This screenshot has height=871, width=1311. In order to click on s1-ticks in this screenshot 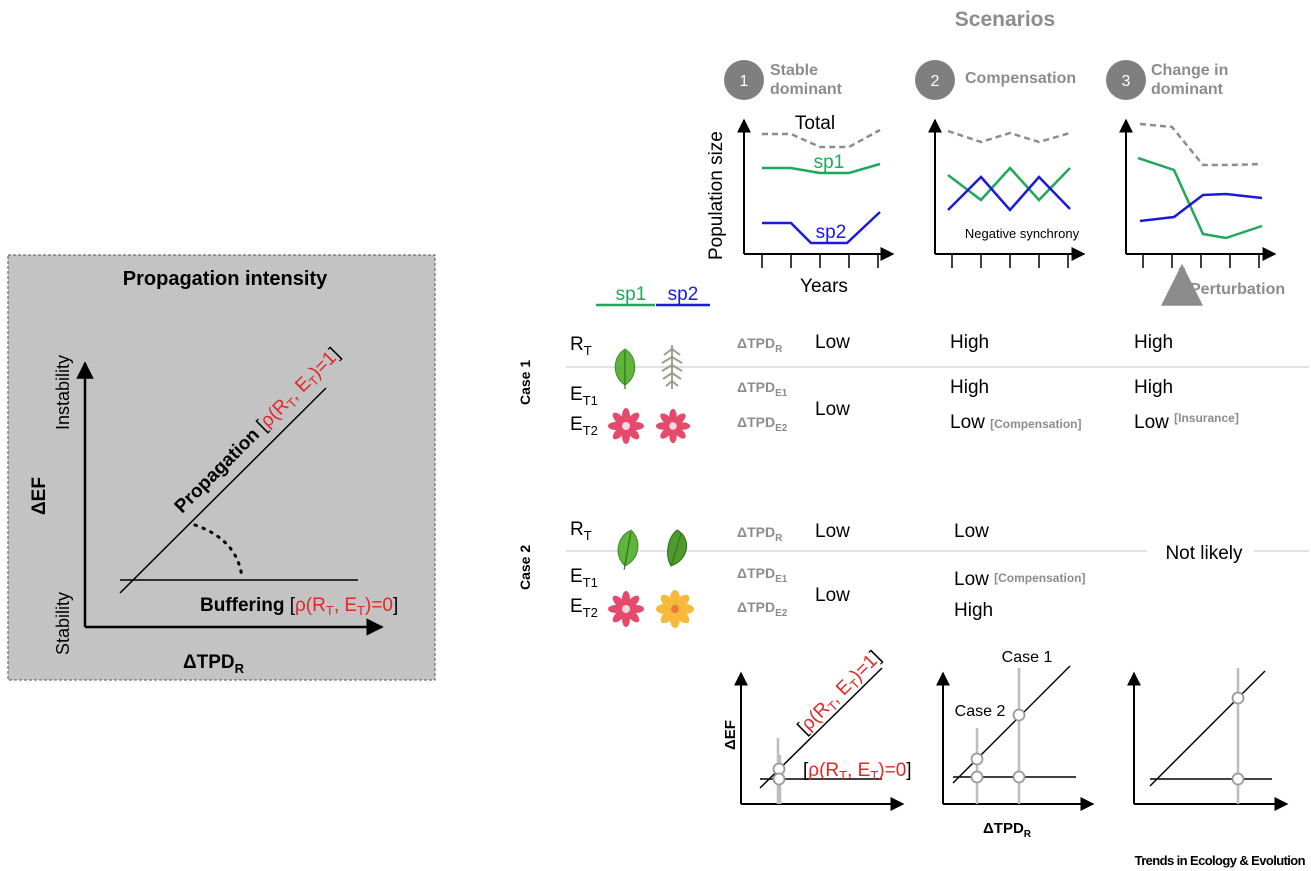, I will do `click(820, 261)`.